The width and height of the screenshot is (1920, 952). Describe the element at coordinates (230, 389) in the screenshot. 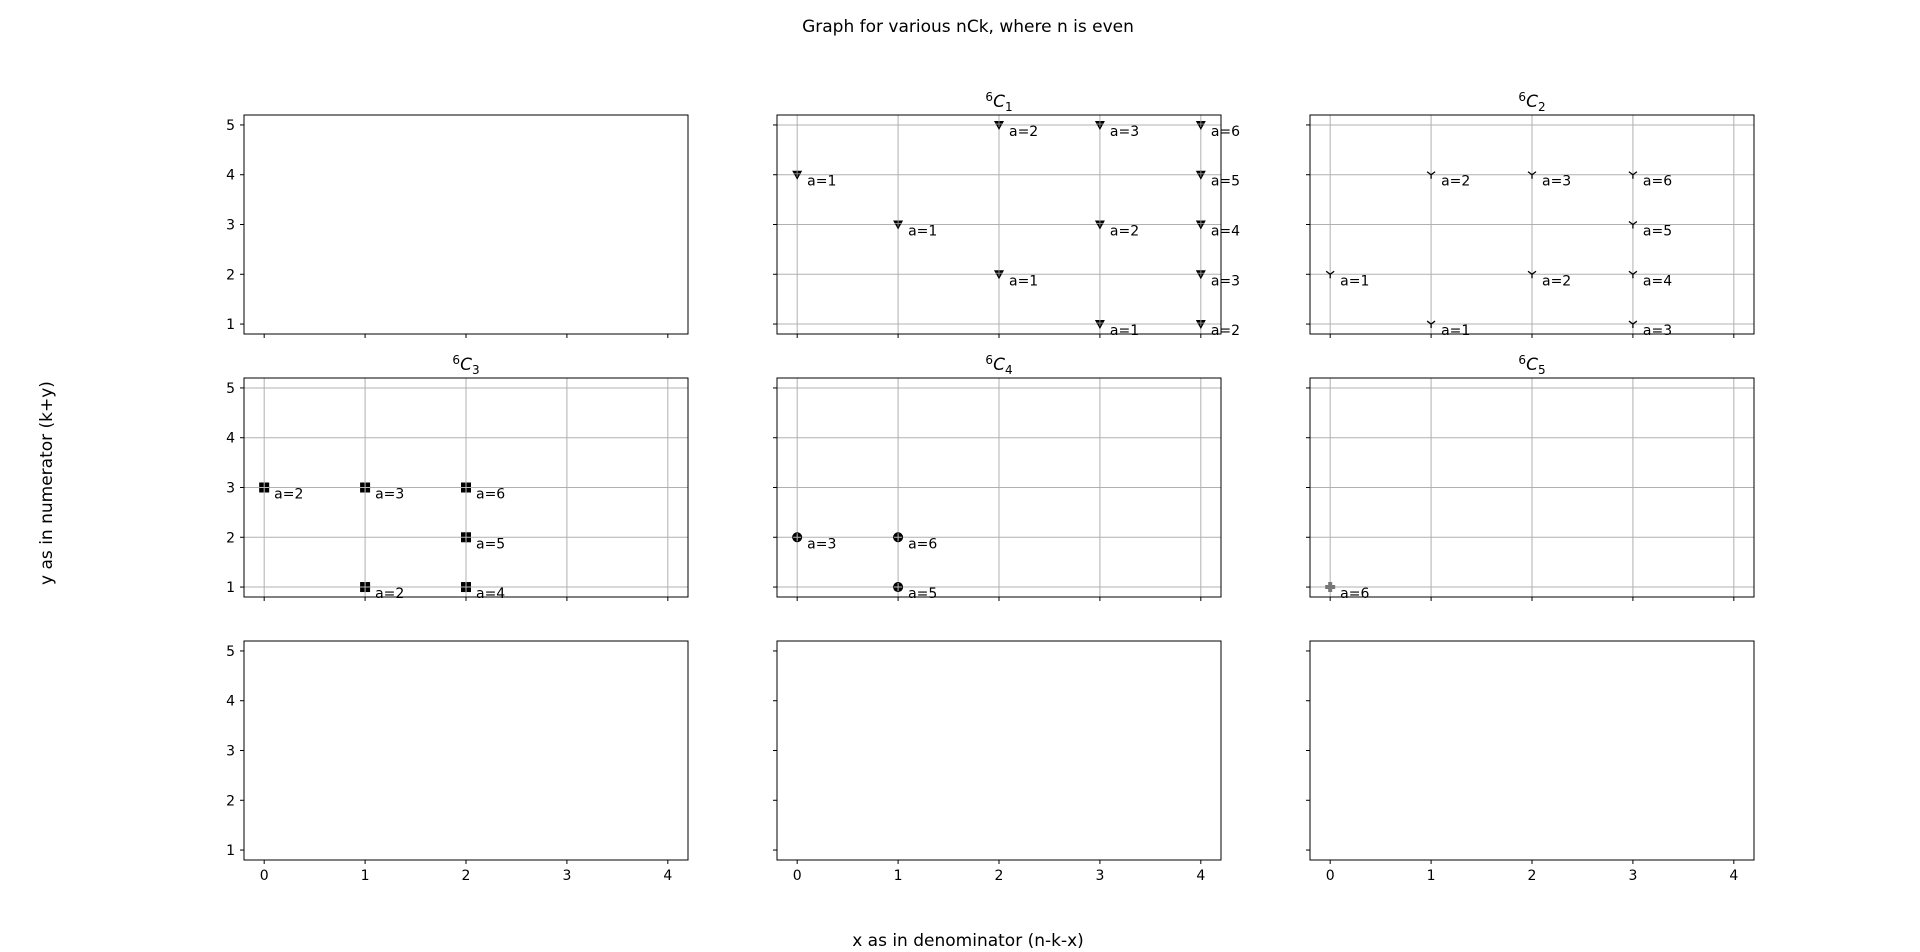

I see `y-tick-label: 5` at that location.